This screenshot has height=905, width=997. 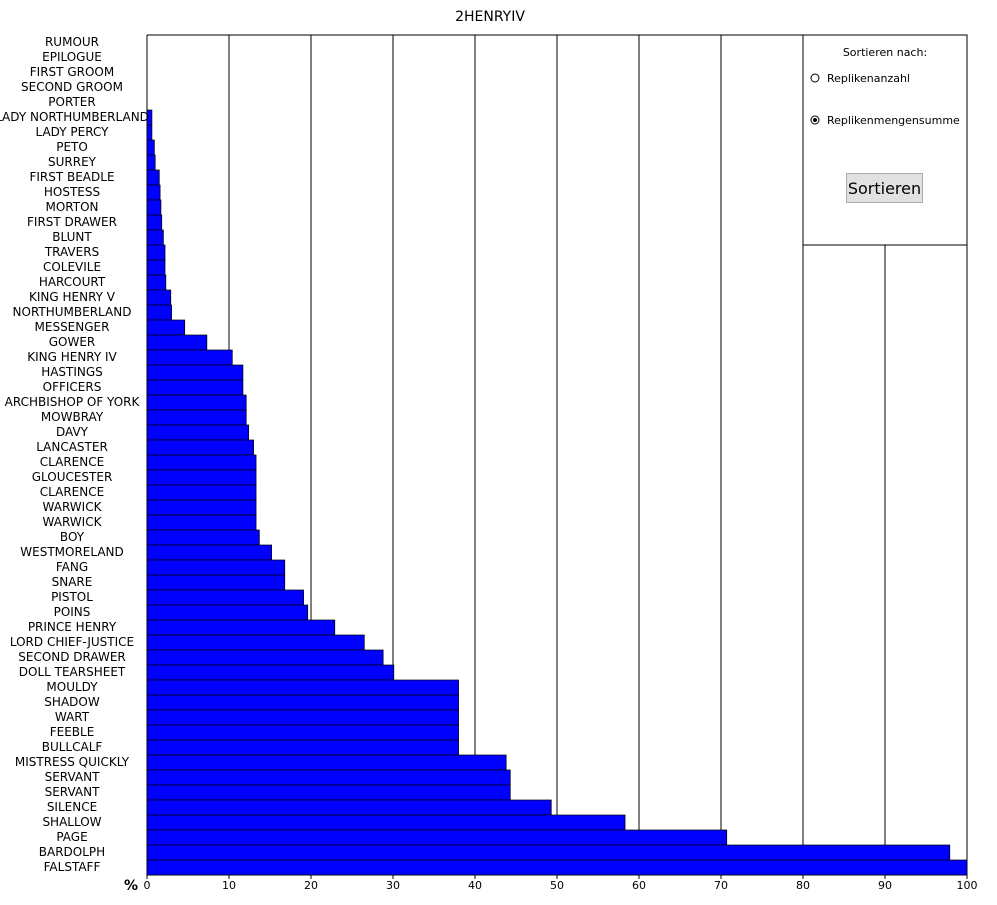 What do you see at coordinates (893, 120) in the screenshot?
I see `radio-label: Replikenmengensumme` at bounding box center [893, 120].